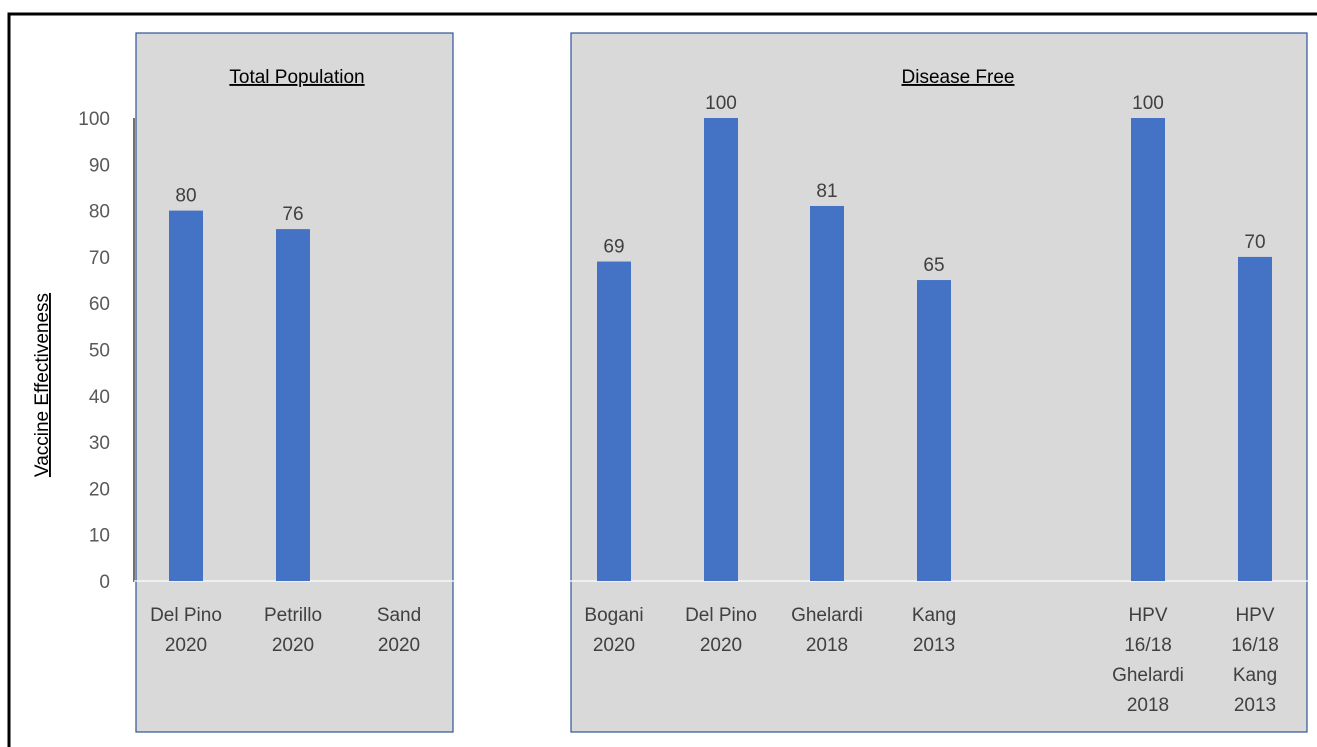 This screenshot has width=1317, height=747. What do you see at coordinates (613, 247) in the screenshot?
I see `data-label: 69` at bounding box center [613, 247].